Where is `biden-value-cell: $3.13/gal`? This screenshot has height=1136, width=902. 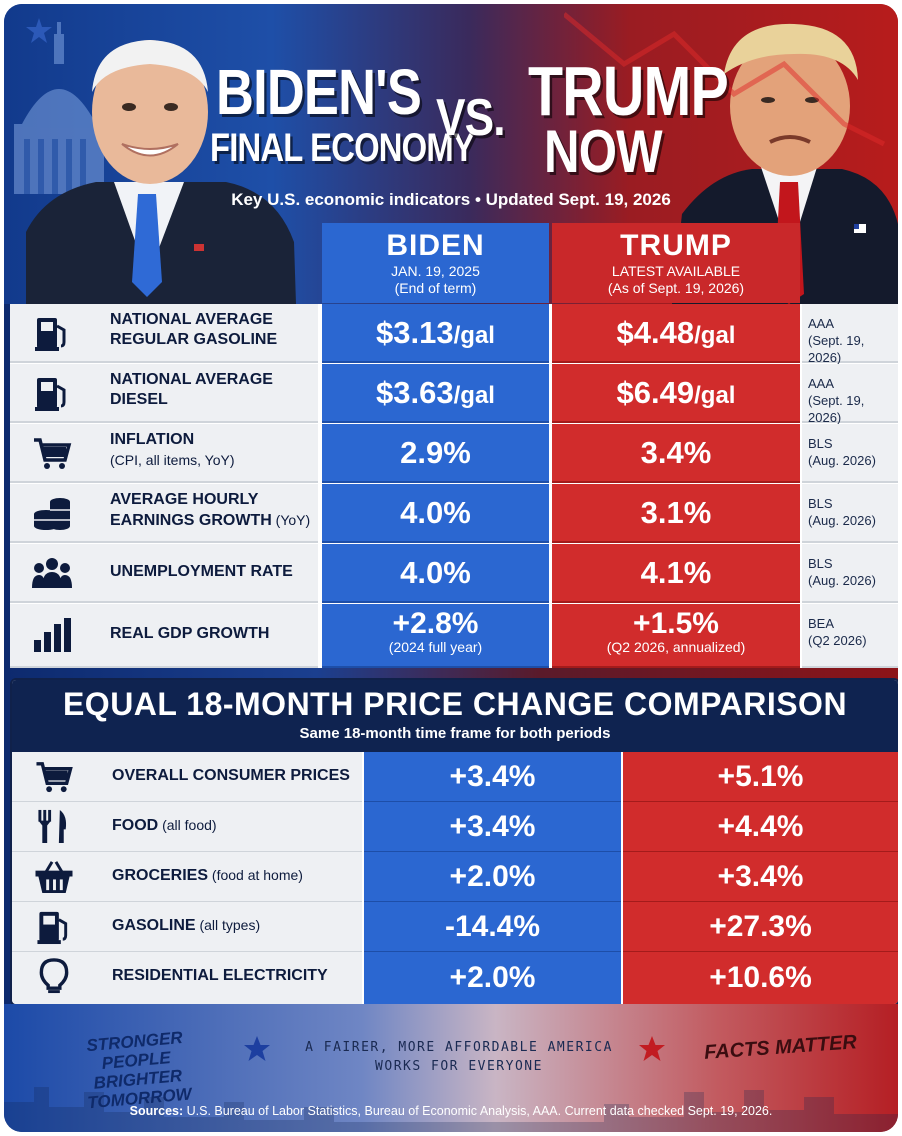
biden-value-cell: $3.13/gal is located at coordinates (435, 333).